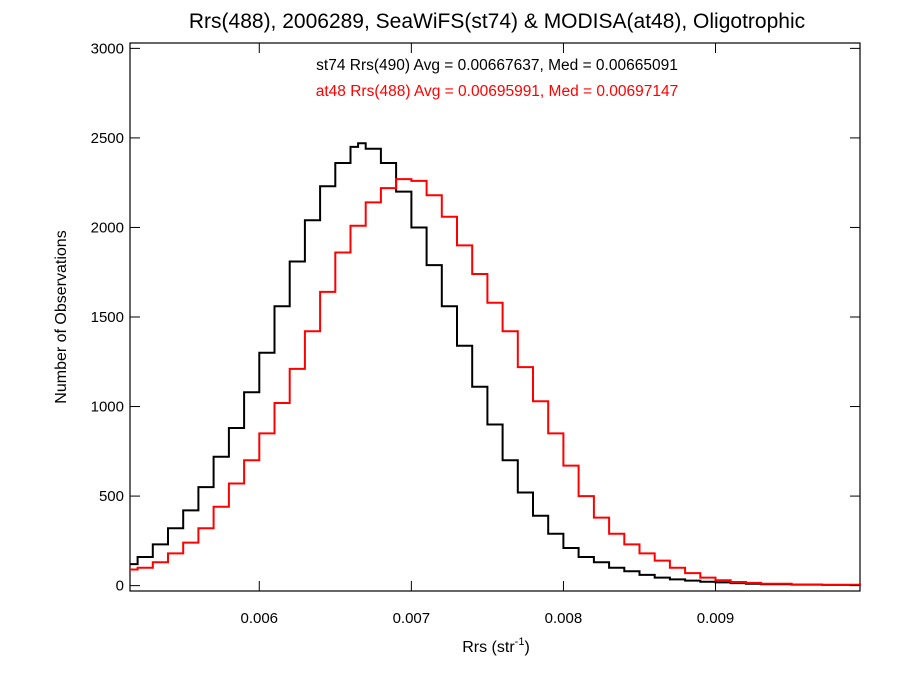 The image size is (900, 675). Describe the element at coordinates (564, 618) in the screenshot. I see `x-tick-label-2: 0.008` at that location.